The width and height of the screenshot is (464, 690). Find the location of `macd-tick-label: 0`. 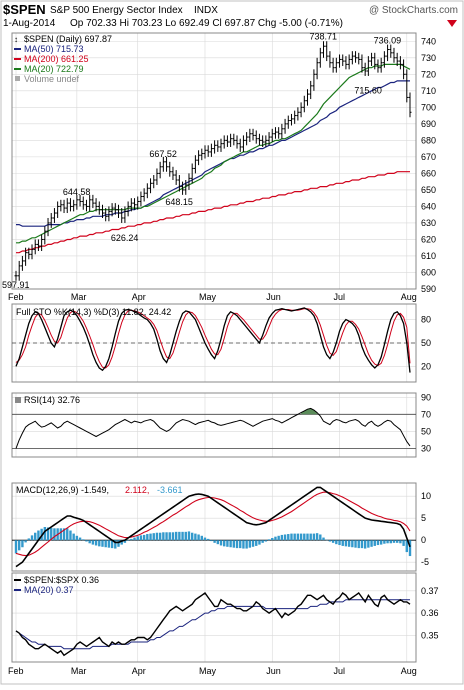

macd-tick-label: 0 is located at coordinates (423, 540).